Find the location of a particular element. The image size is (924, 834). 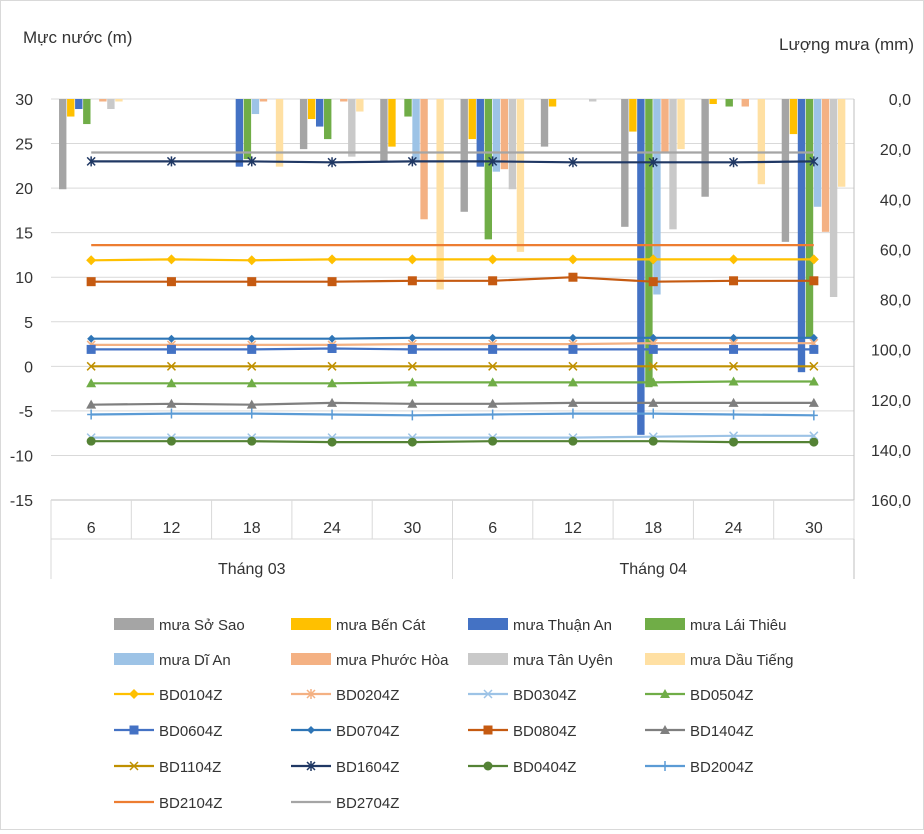

legend-label: BD2104Z is located at coordinates (190, 803).